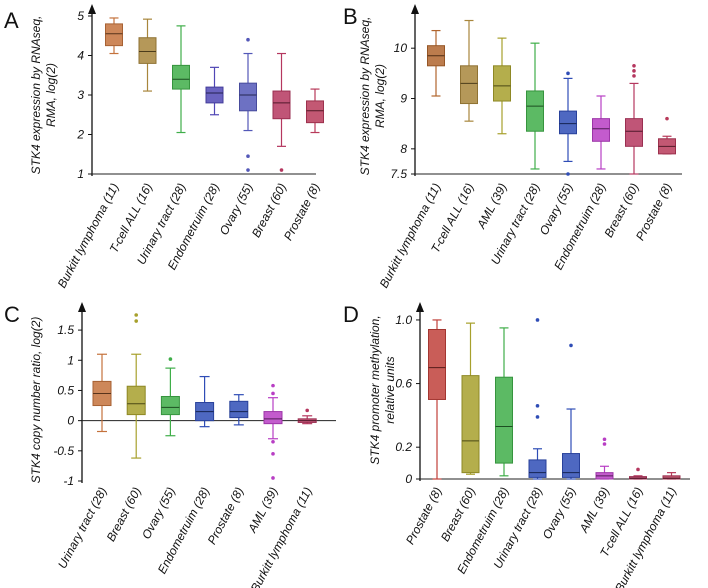 The image size is (708, 588). What do you see at coordinates (80, 16) in the screenshot?
I see `y-tick-label: 5` at bounding box center [80, 16].